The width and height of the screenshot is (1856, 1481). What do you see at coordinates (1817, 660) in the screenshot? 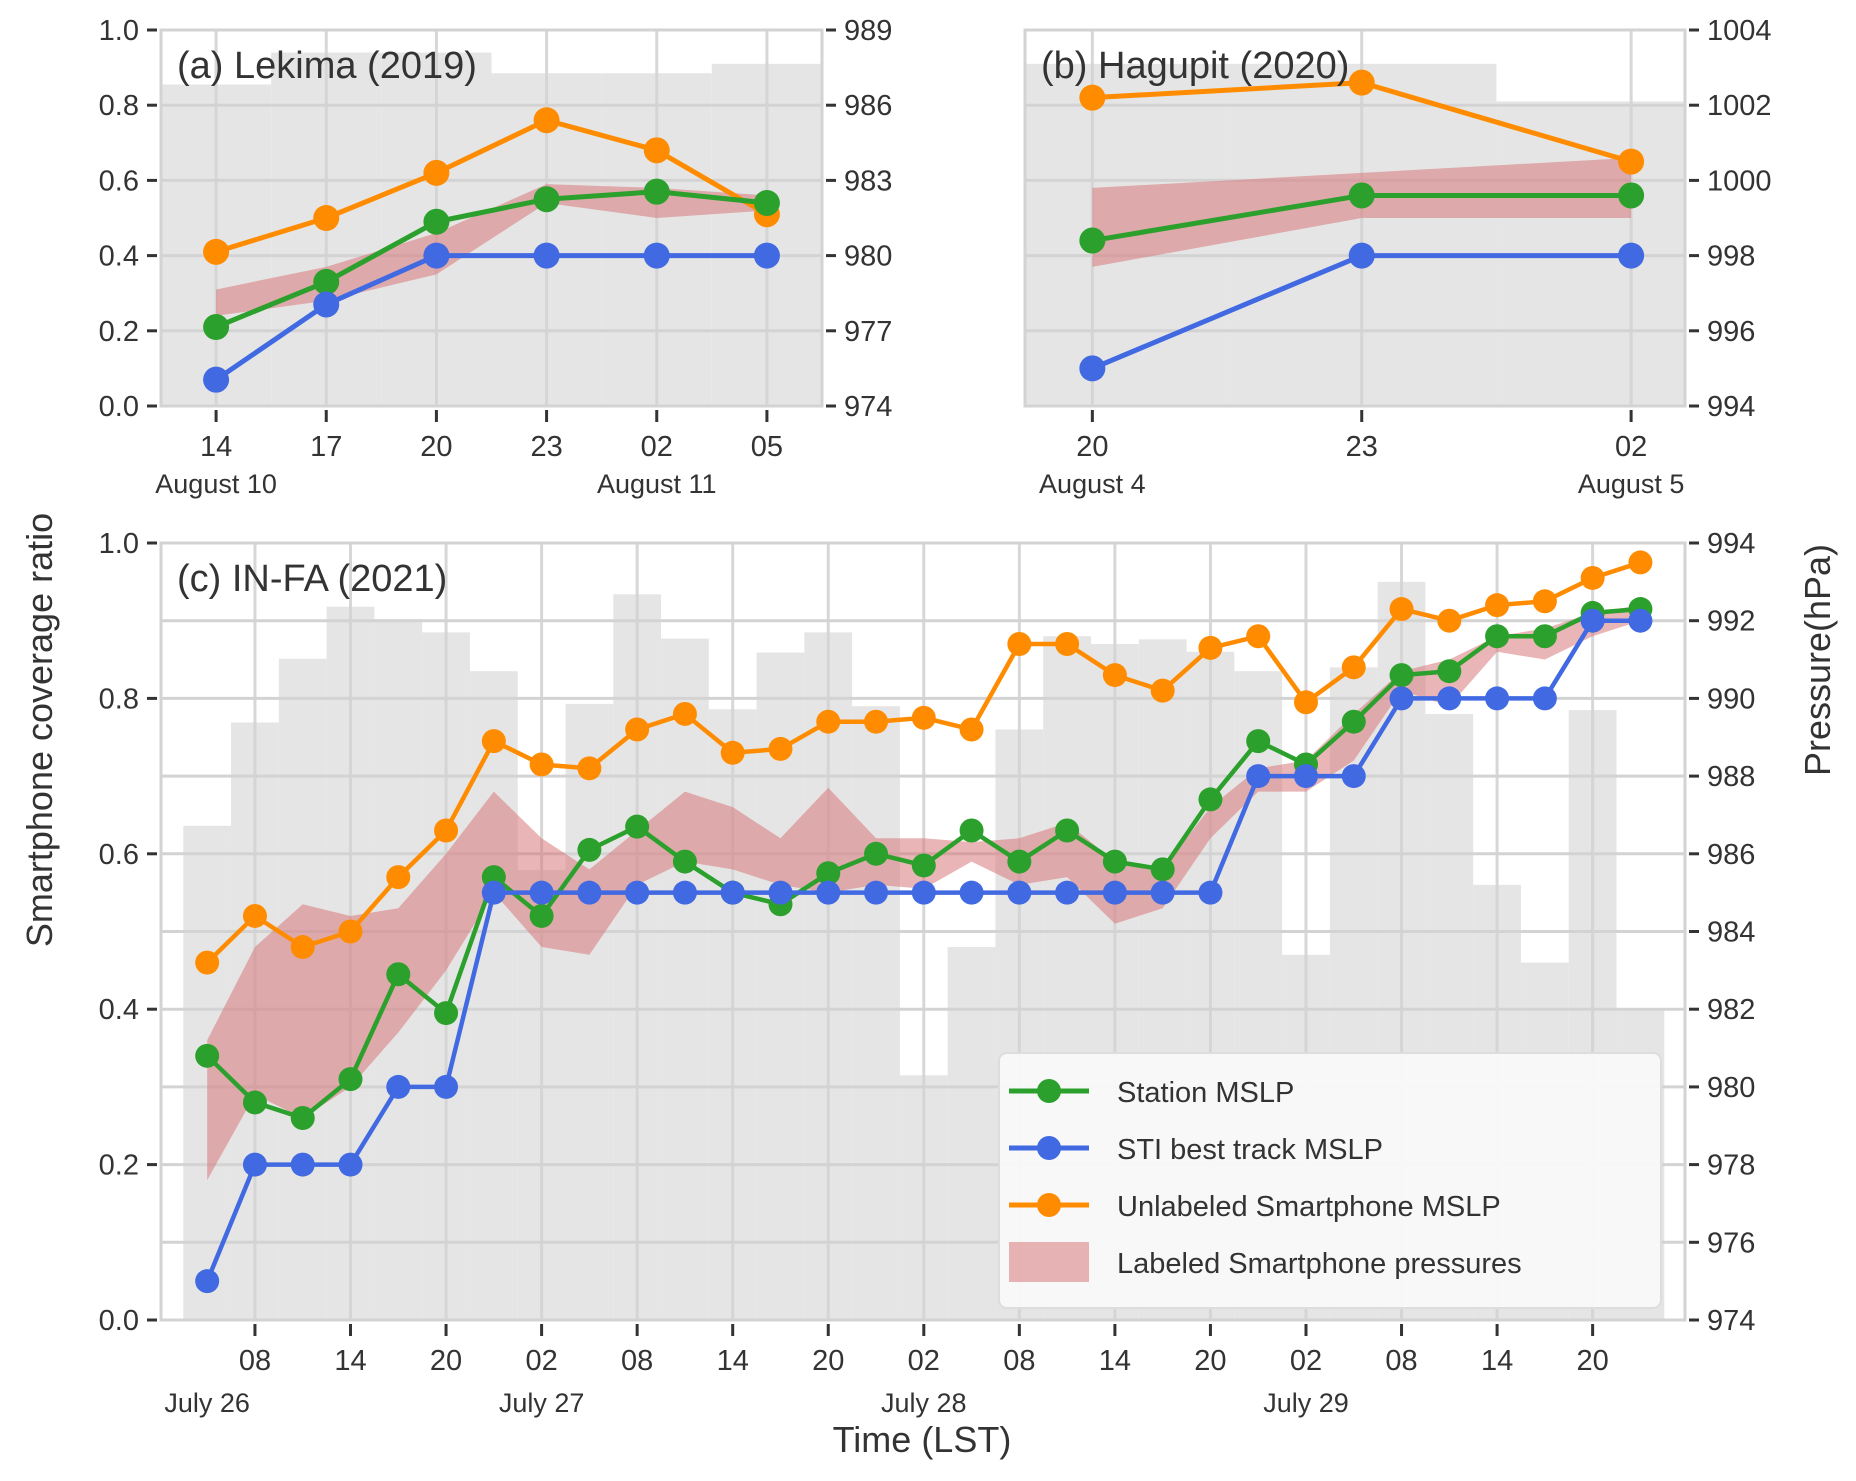
I see `y-axis-title-right: Pressure(hPa)` at bounding box center [1817, 660].